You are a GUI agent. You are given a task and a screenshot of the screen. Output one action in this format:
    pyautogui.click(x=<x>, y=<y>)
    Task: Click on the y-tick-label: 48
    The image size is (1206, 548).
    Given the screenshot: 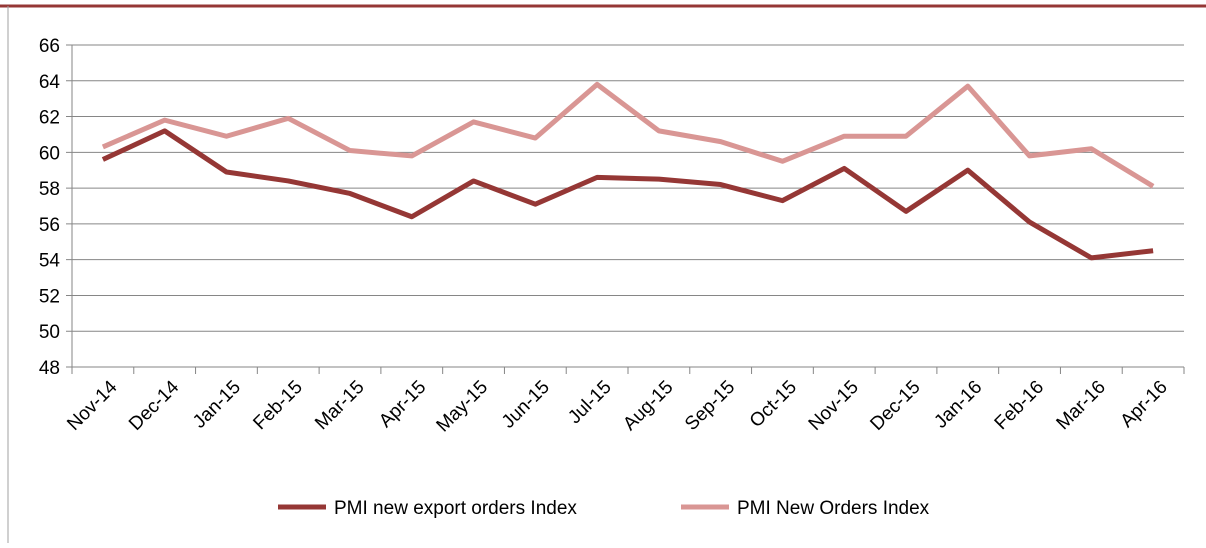 What is the action you would take?
    pyautogui.click(x=49, y=368)
    